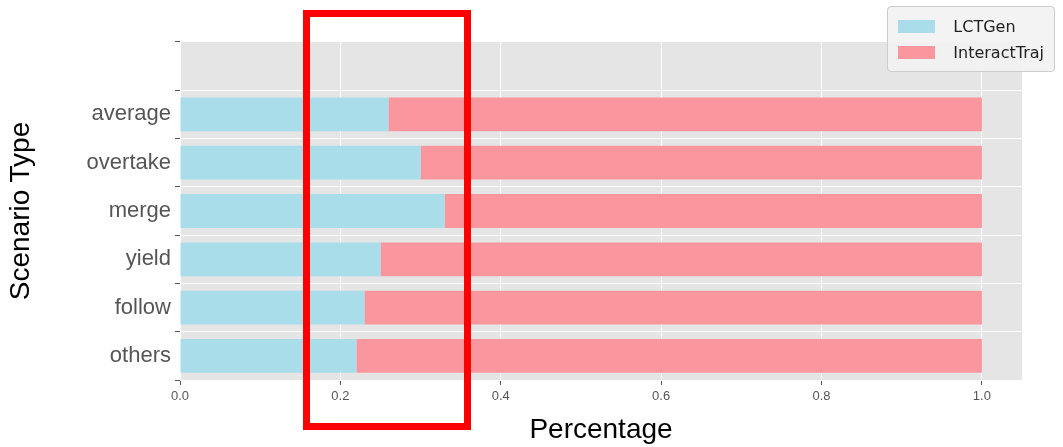 The width and height of the screenshot is (1063, 447). I want to click on x-tick-label: 0.2, so click(340, 396).